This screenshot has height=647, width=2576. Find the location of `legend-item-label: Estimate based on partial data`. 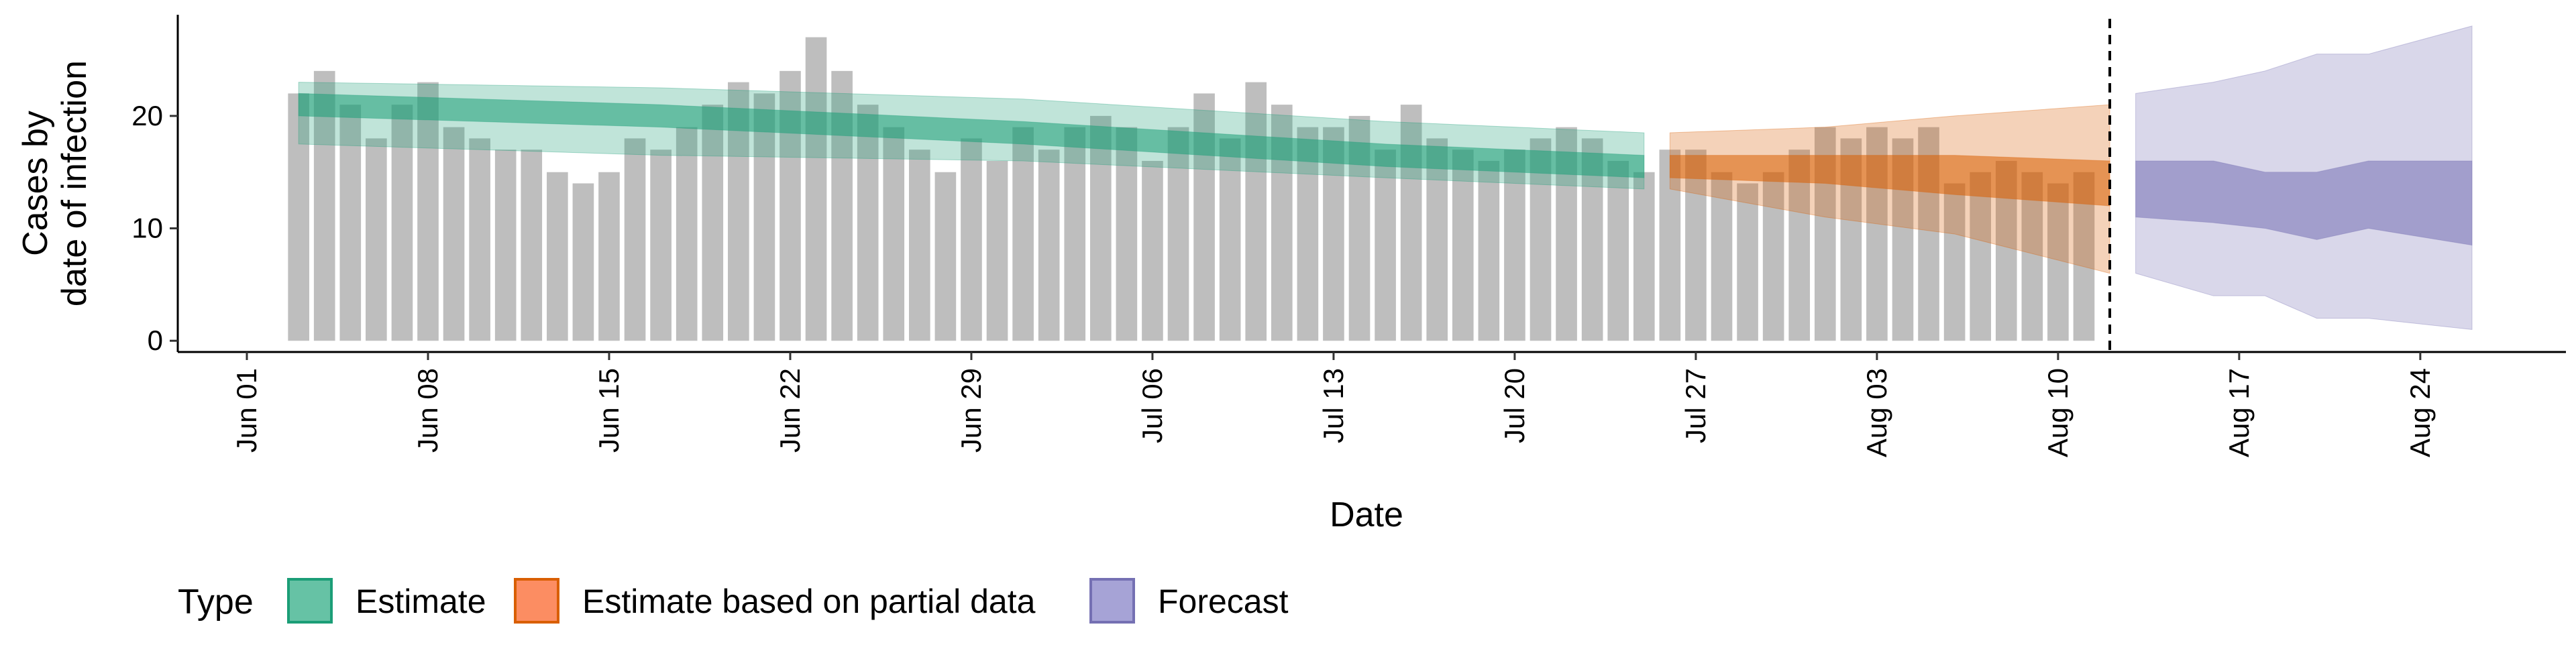

legend-item-label: Estimate based on partial data is located at coordinates (809, 602).